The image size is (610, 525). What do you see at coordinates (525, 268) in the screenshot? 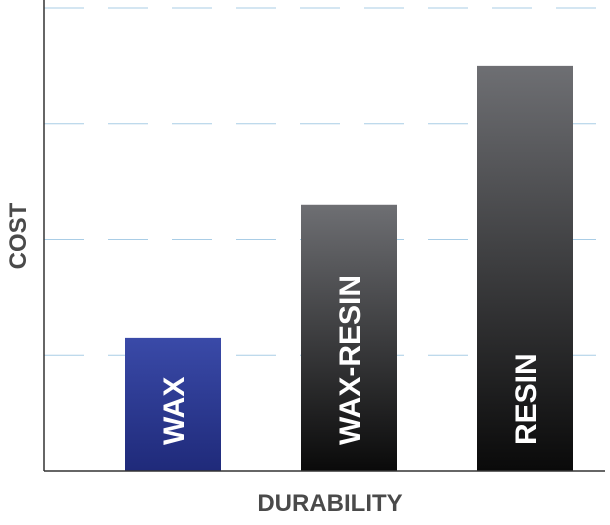
I see `bar-resin` at bounding box center [525, 268].